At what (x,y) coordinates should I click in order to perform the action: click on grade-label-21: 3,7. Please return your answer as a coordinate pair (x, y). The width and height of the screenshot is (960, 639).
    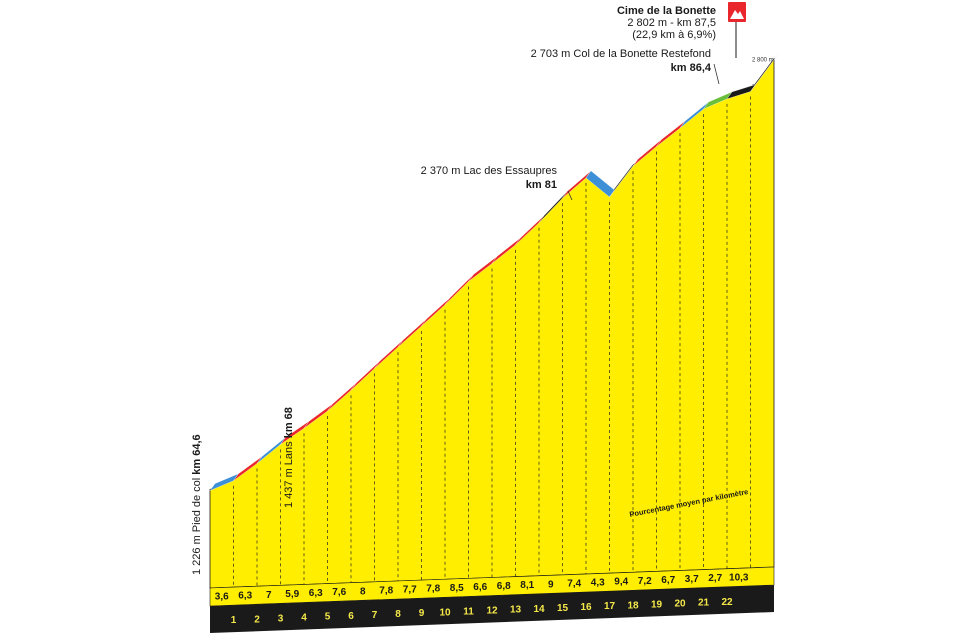
    Looking at the image, I should click on (692, 579).